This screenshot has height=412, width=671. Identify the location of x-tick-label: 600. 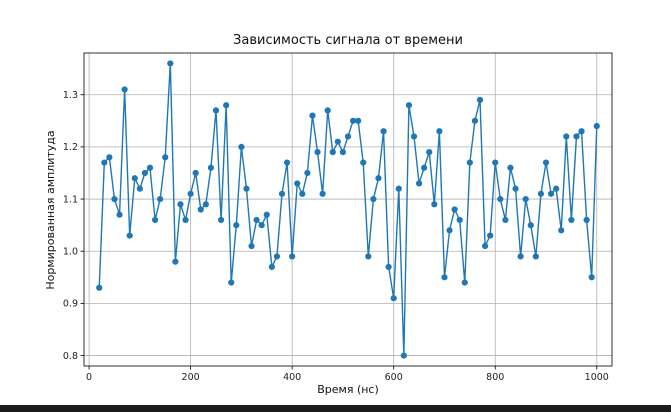
(394, 377).